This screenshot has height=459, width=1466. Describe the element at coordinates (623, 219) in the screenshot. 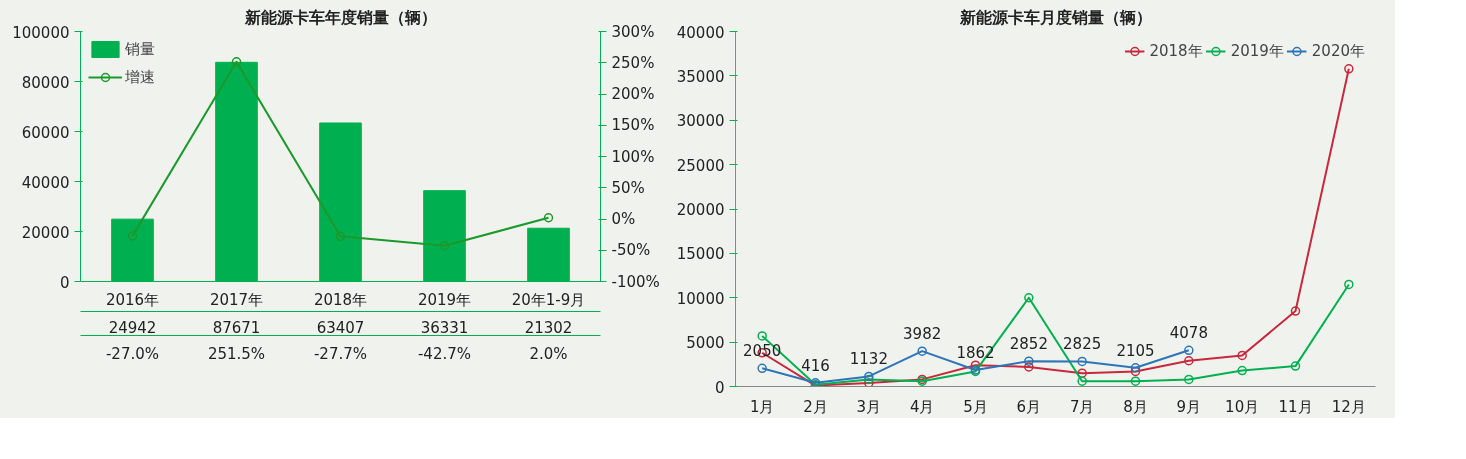

I see `y2-tick-label: 0%` at that location.